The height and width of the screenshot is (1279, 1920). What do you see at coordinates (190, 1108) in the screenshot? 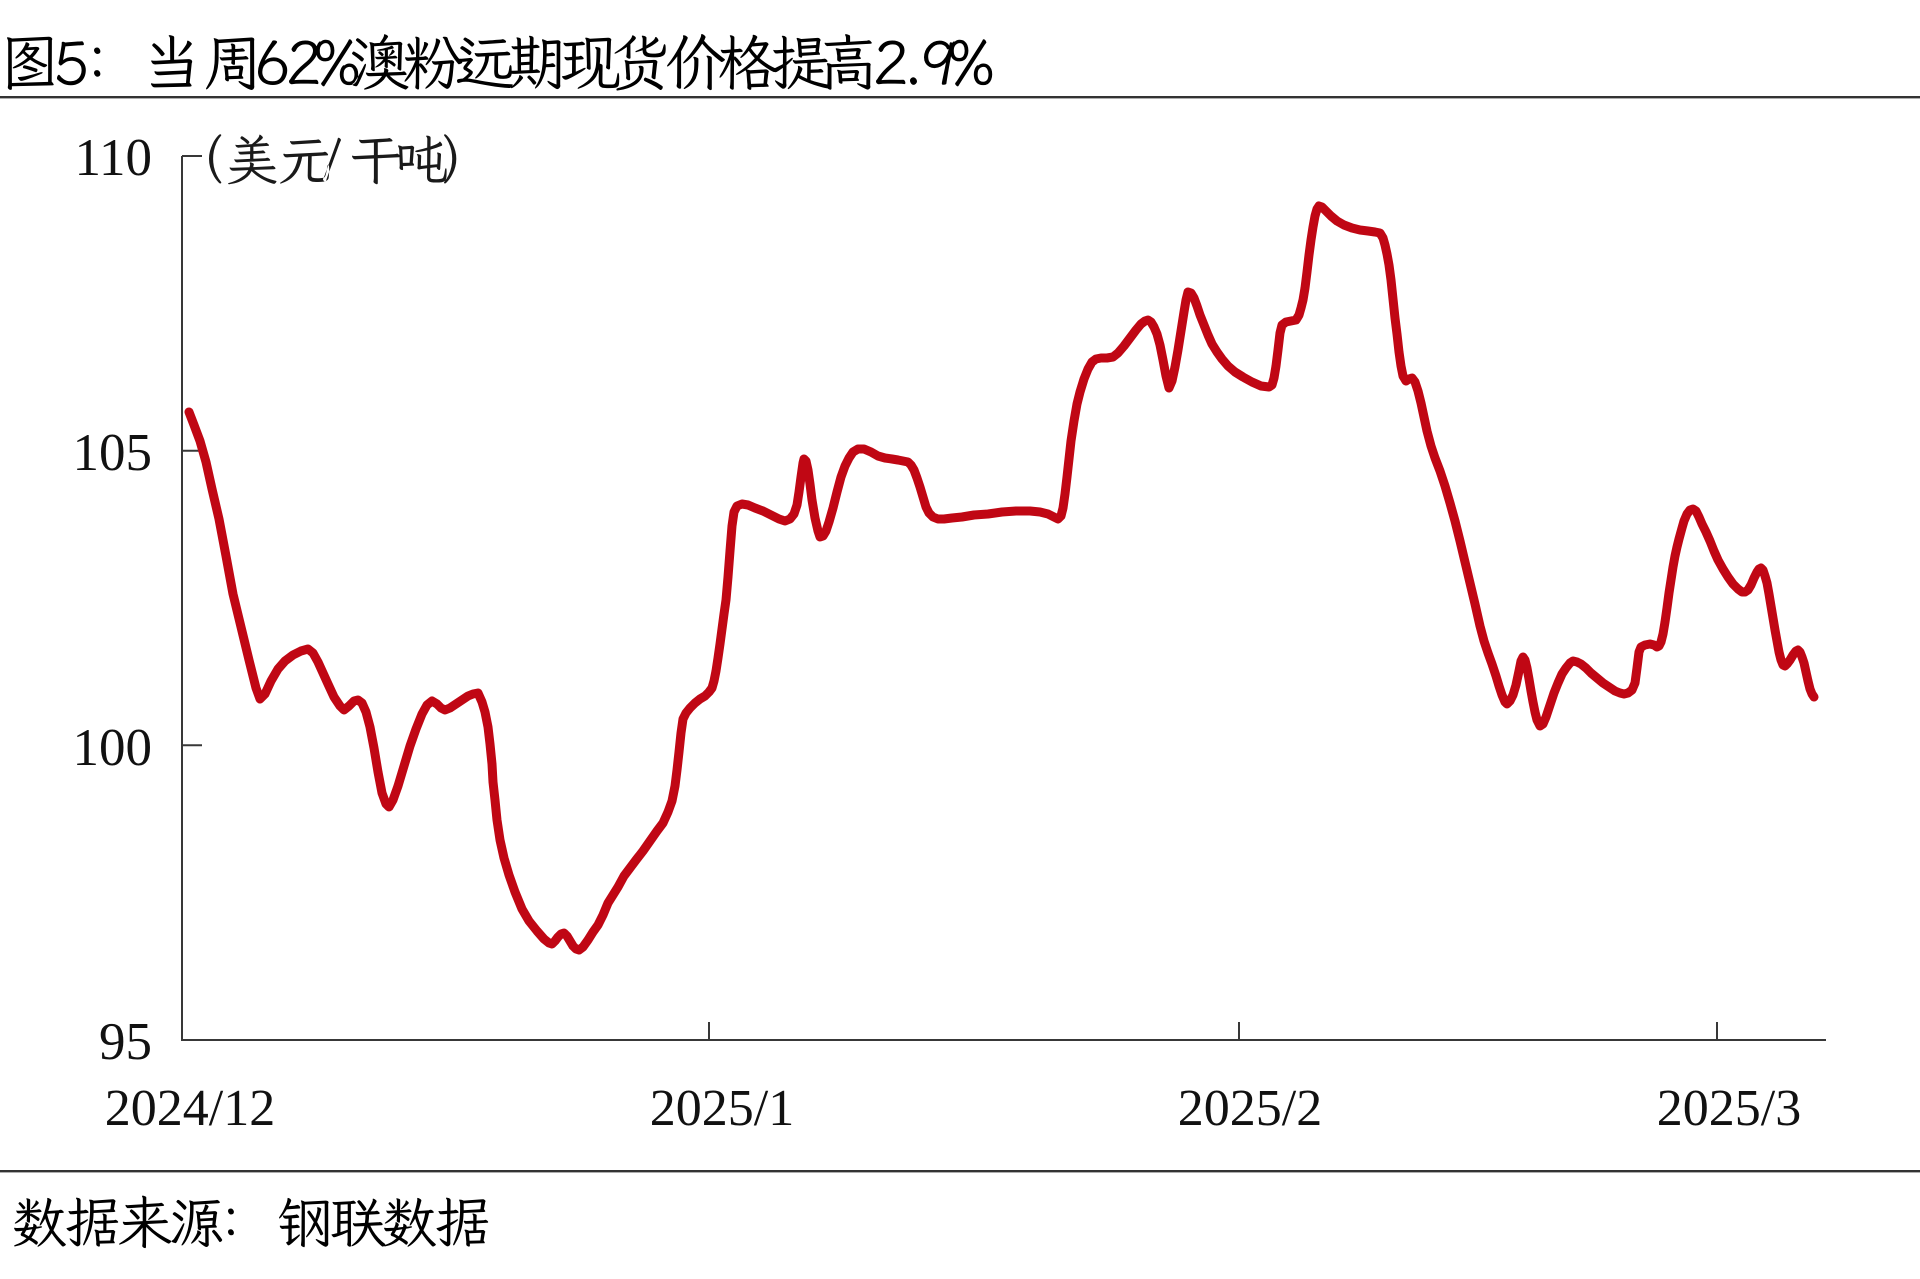
I see `svg-text: 2024/12` at bounding box center [190, 1108].